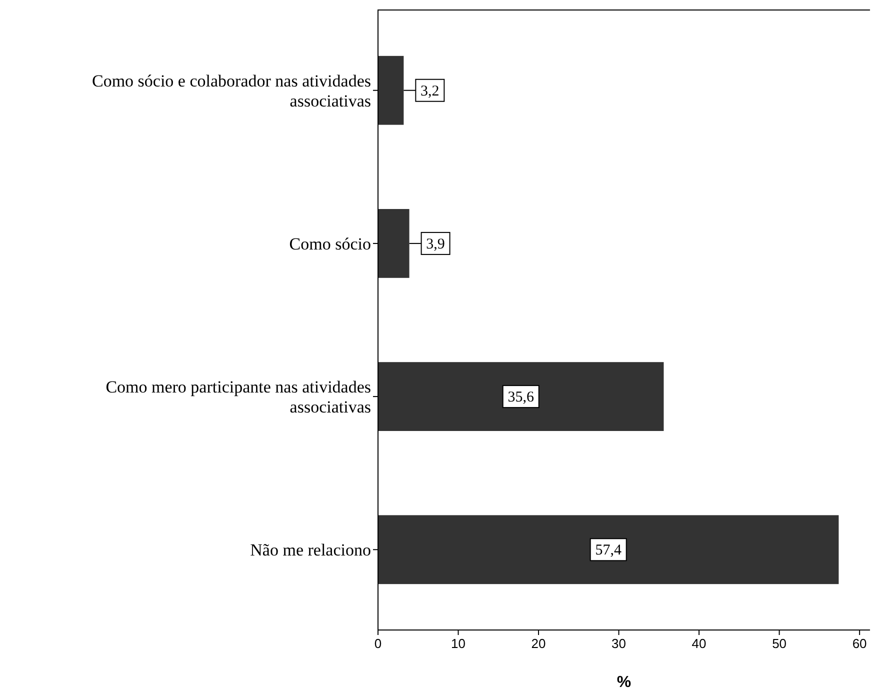 This screenshot has height=695, width=871. I want to click on data-label: 57,4, so click(608, 550).